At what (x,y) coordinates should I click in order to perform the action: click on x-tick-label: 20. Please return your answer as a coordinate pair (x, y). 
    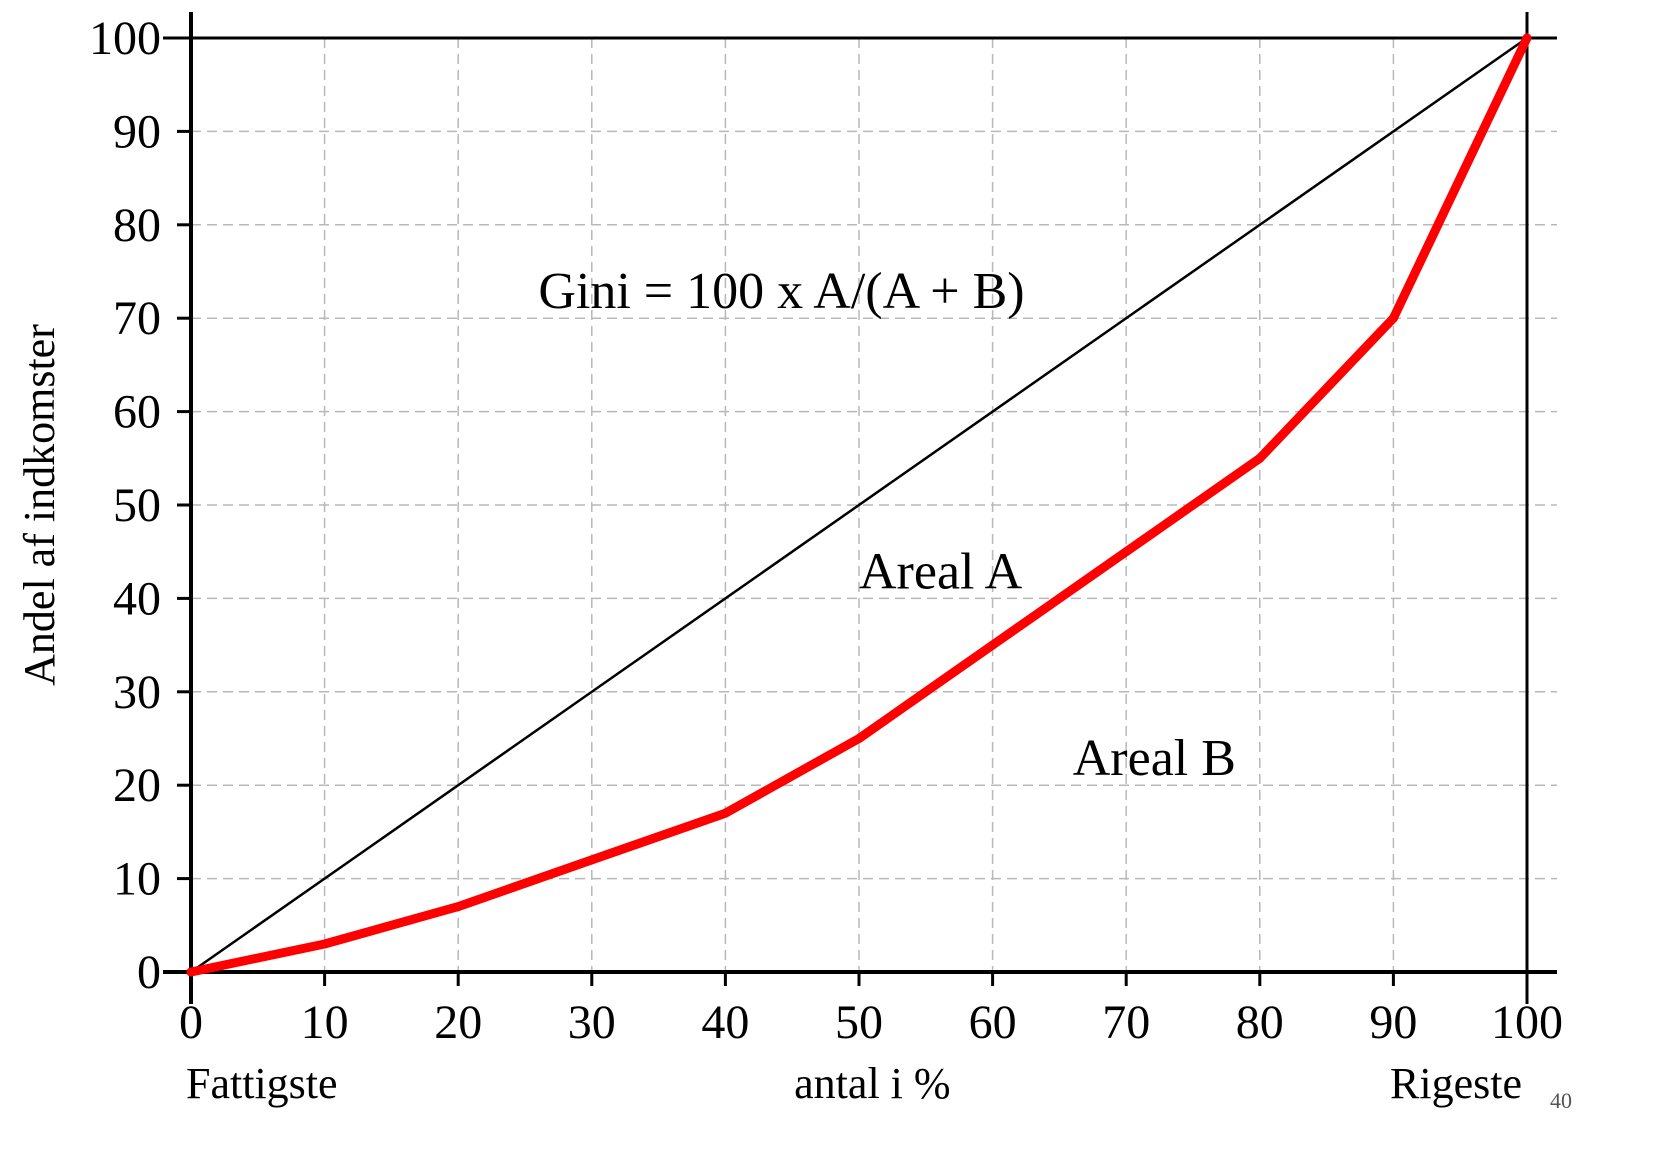
    Looking at the image, I should click on (458, 1022).